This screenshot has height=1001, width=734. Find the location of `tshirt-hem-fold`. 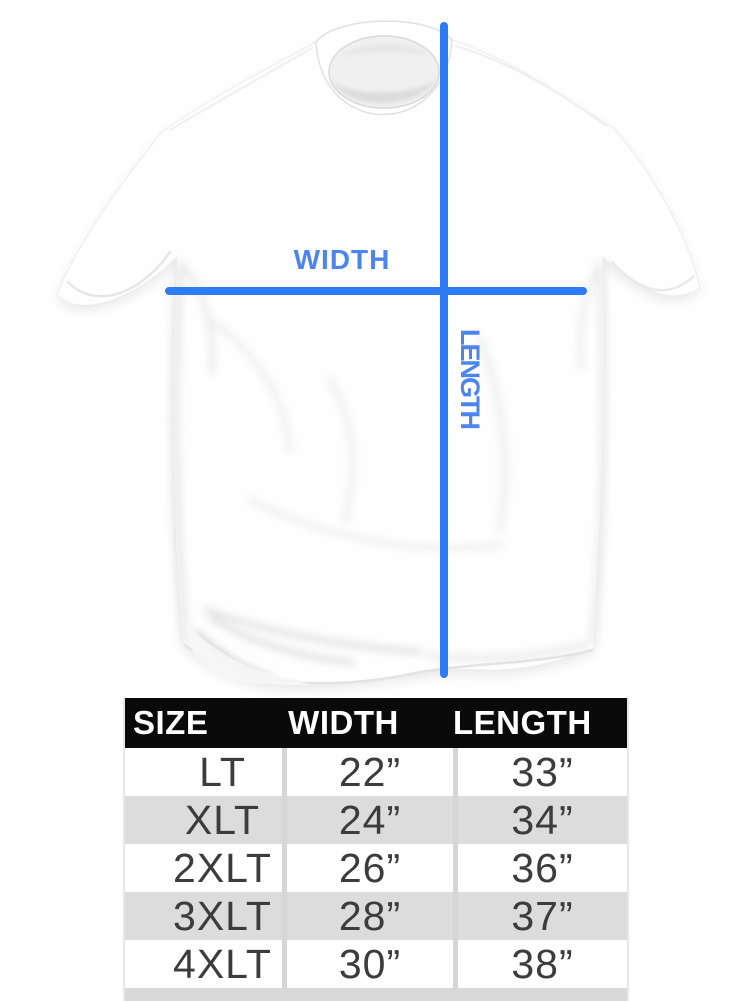

tshirt-hem-fold is located at coordinates (248, 653).